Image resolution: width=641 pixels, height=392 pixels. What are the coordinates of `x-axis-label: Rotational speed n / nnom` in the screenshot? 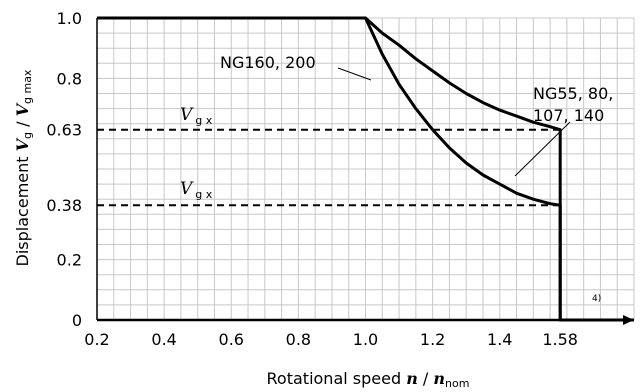 It's located at (368, 379).